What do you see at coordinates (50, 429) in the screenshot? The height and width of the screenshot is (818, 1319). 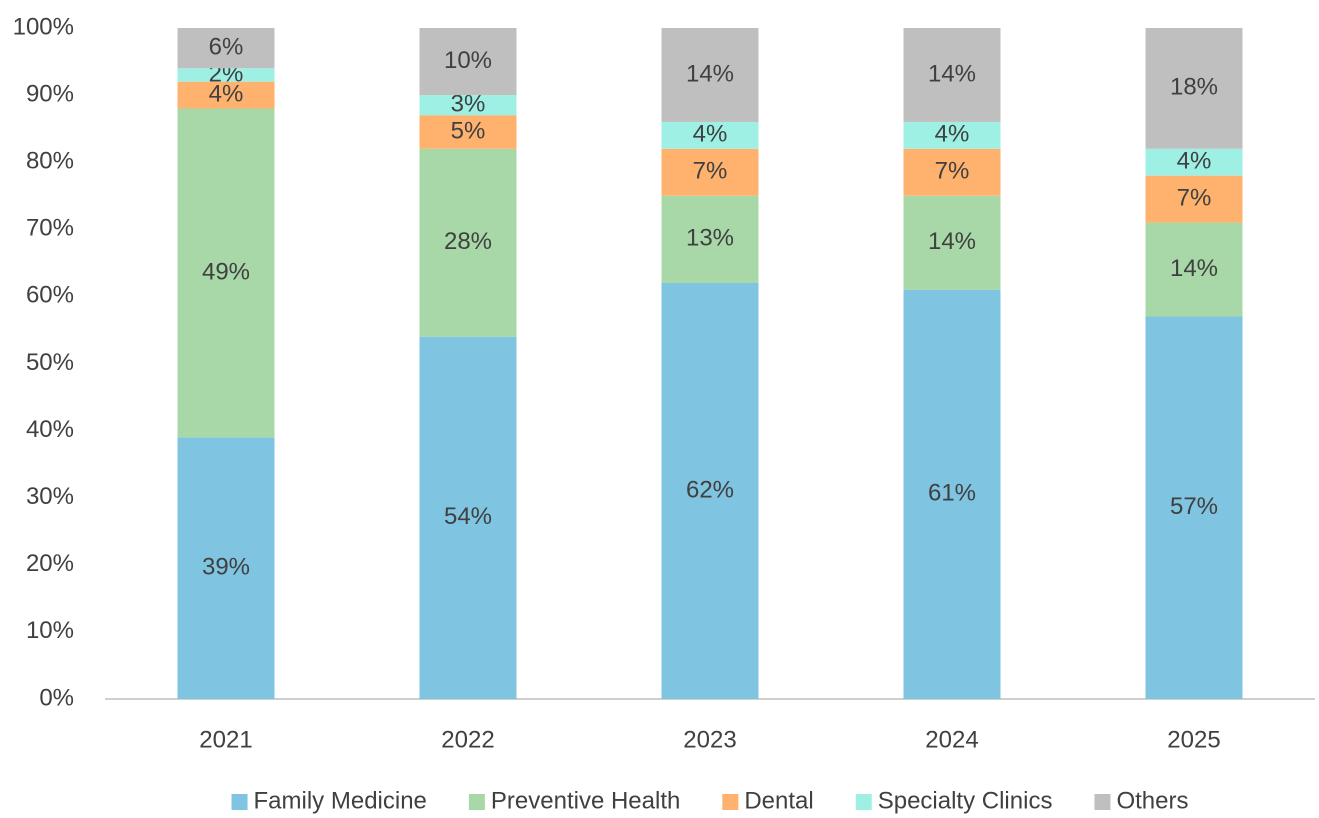 I see `y-tick-label: 40%` at bounding box center [50, 429].